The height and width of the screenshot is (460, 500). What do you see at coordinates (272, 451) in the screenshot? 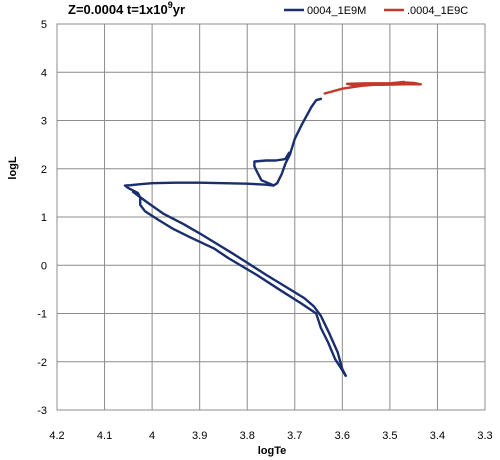
I see `x-axis-label: logTe` at bounding box center [272, 451].